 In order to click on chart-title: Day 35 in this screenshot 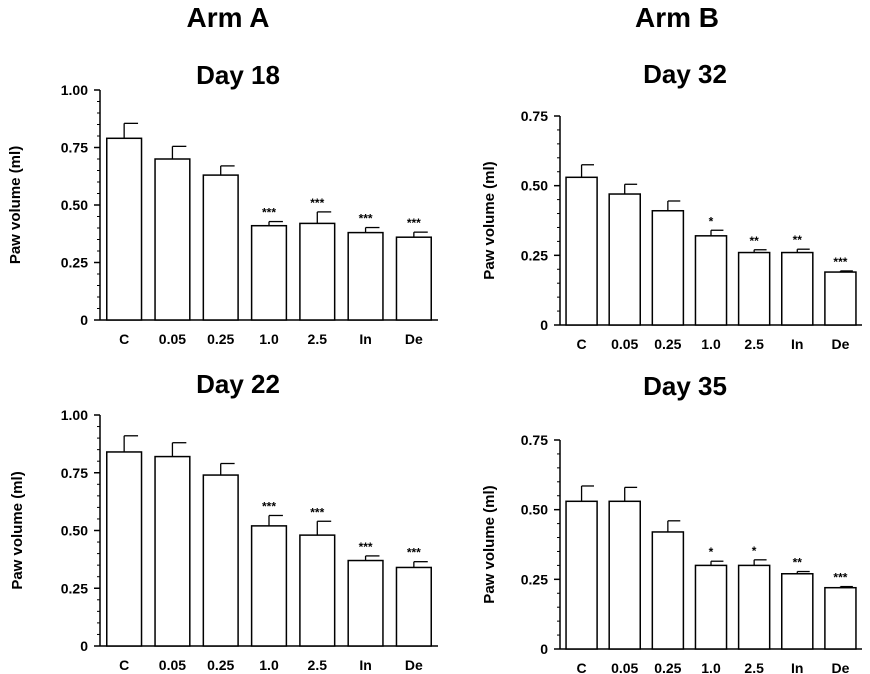, I will do `click(685, 386)`.